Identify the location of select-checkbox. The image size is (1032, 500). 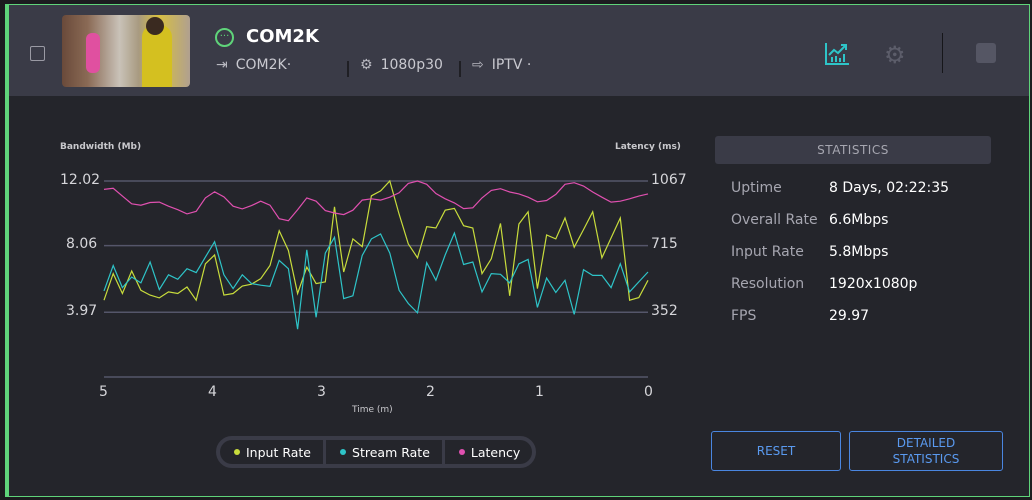
(37, 53).